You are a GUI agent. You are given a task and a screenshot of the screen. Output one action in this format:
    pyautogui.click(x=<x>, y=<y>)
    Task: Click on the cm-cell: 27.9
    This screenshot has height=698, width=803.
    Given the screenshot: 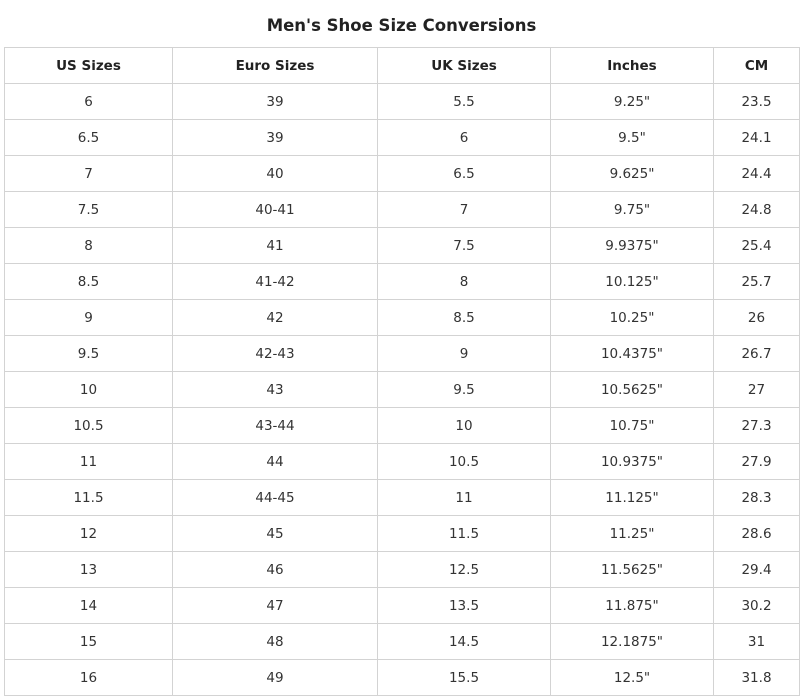 What is the action you would take?
    pyautogui.click(x=756, y=461)
    